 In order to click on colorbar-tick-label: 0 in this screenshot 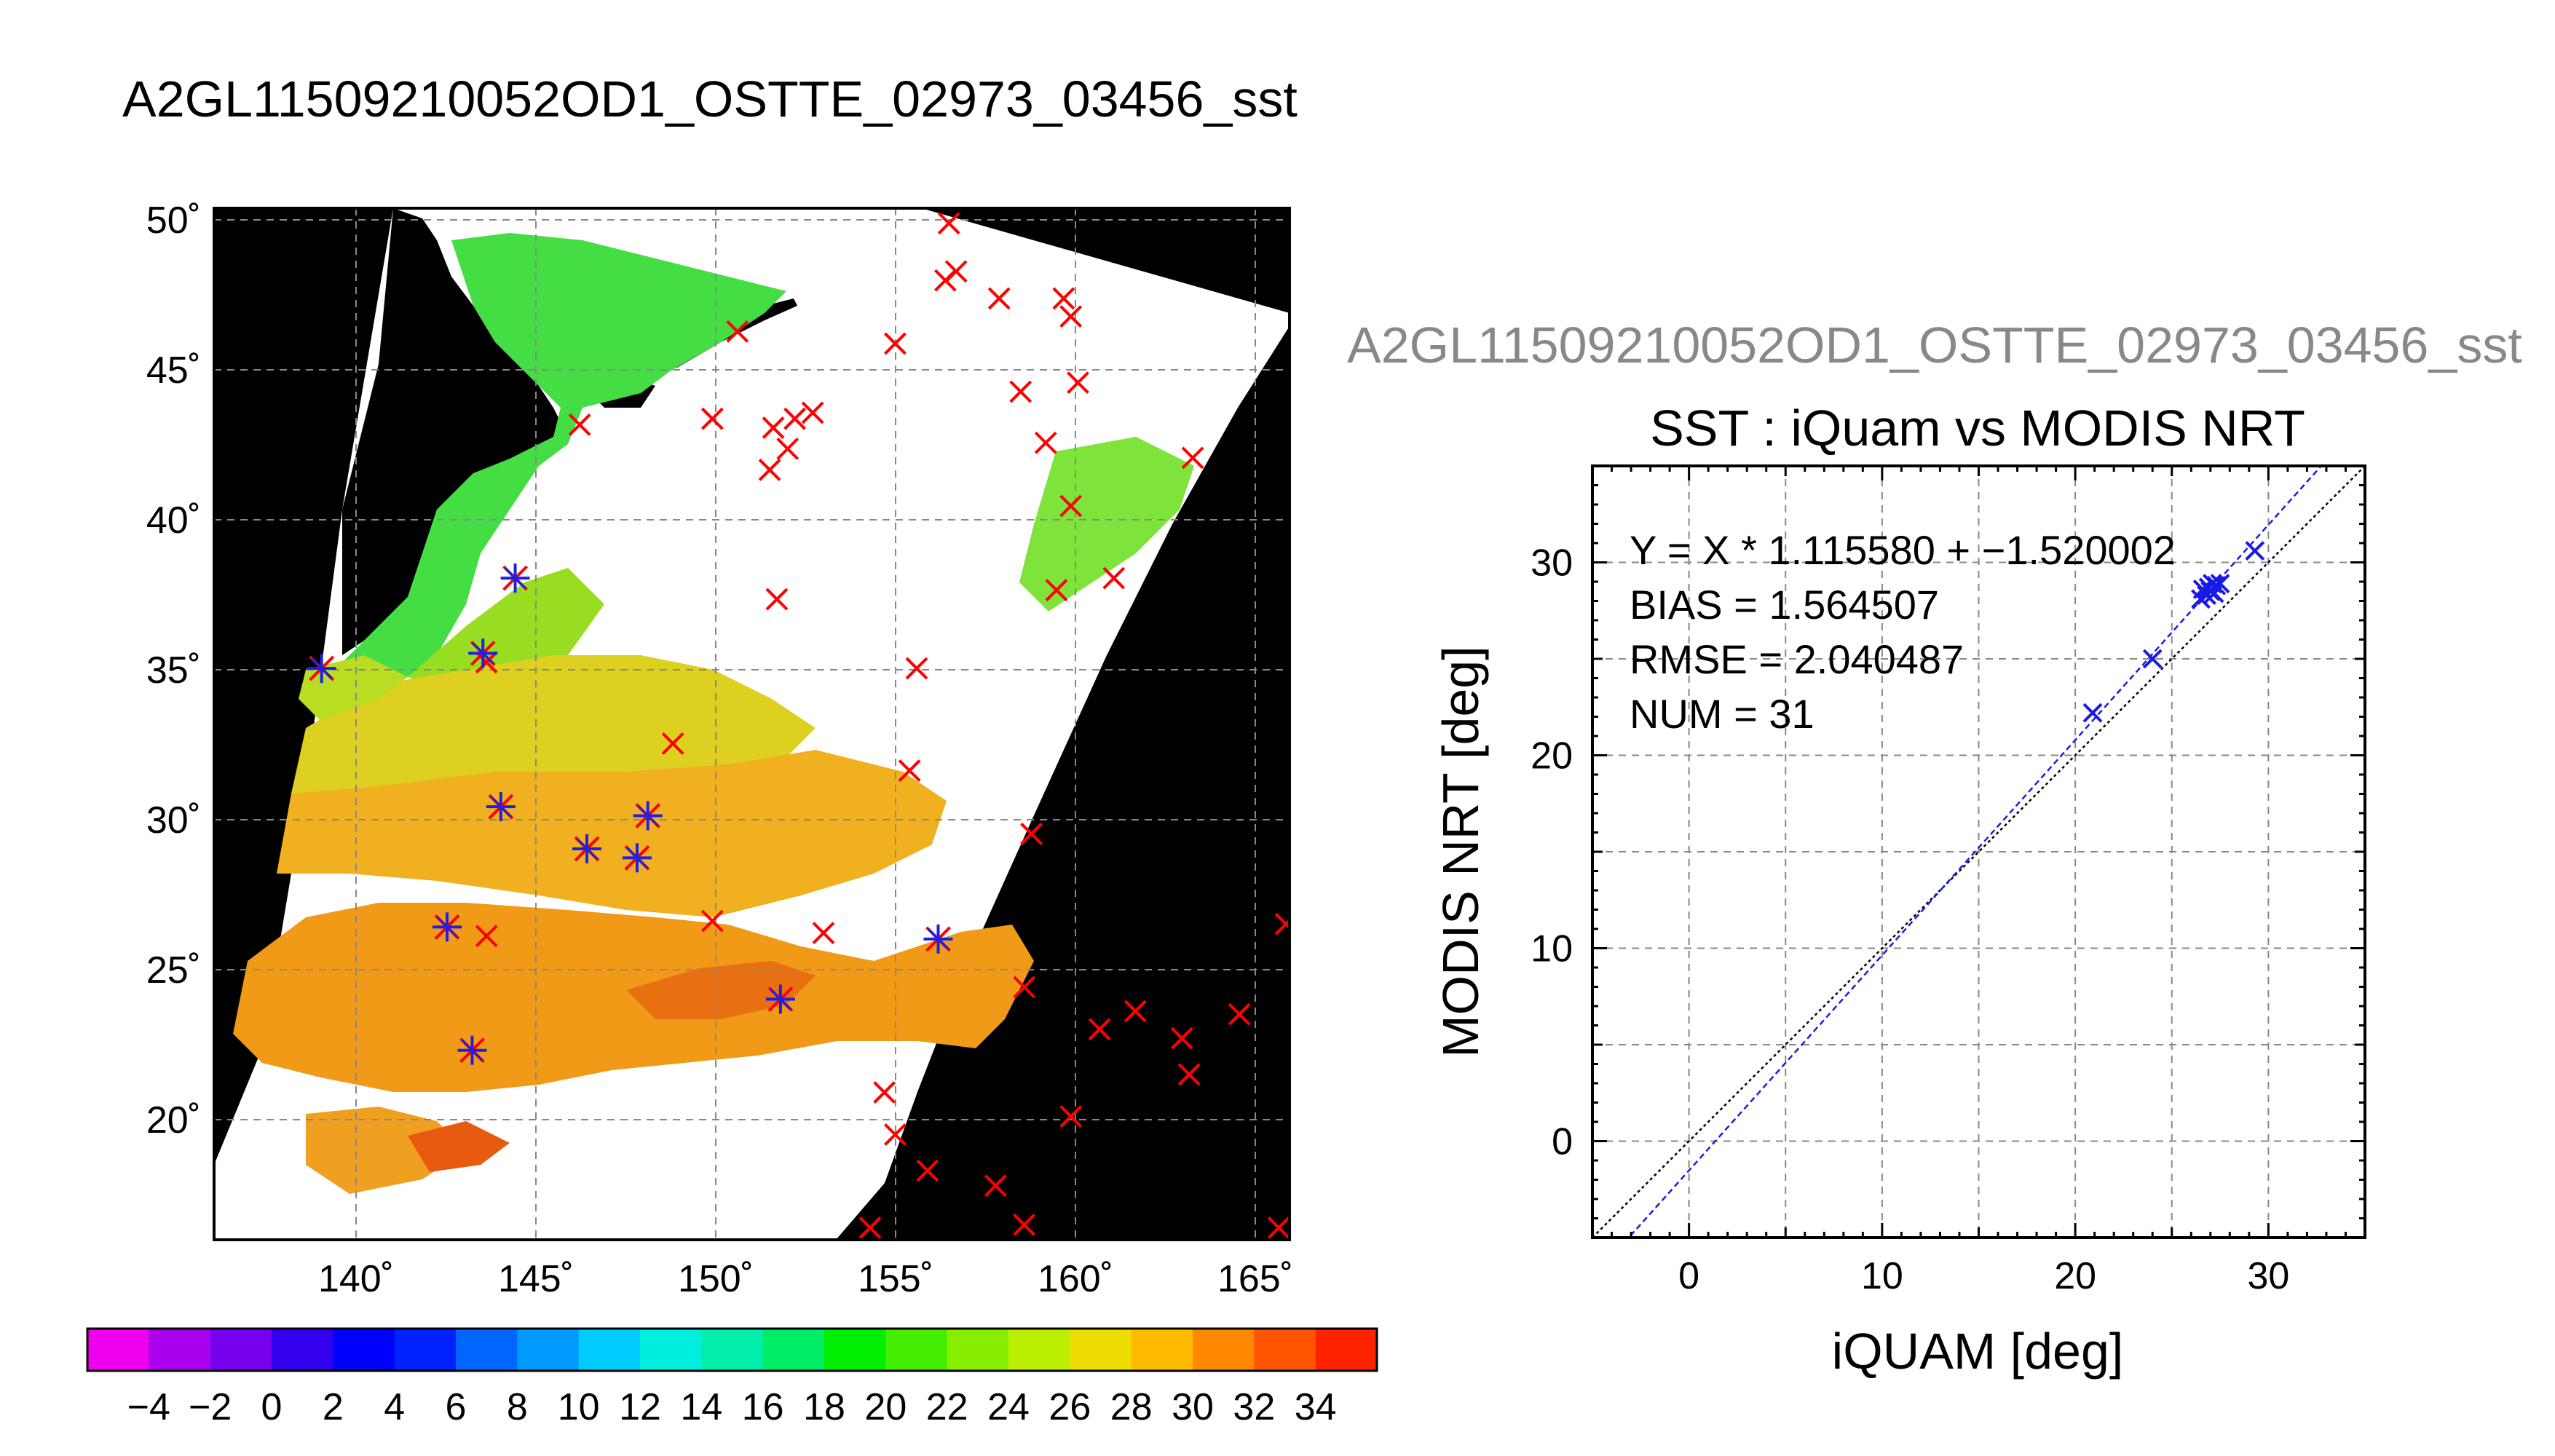, I will do `click(272, 1407)`.